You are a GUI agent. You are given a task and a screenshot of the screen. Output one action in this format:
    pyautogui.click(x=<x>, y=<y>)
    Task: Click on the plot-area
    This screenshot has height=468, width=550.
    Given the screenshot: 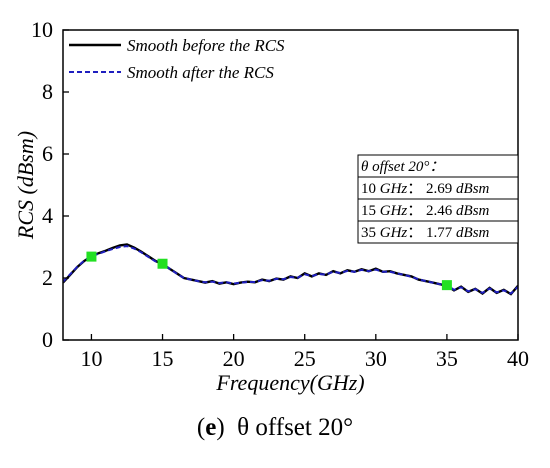 What is the action you would take?
    pyautogui.click(x=290, y=269)
    